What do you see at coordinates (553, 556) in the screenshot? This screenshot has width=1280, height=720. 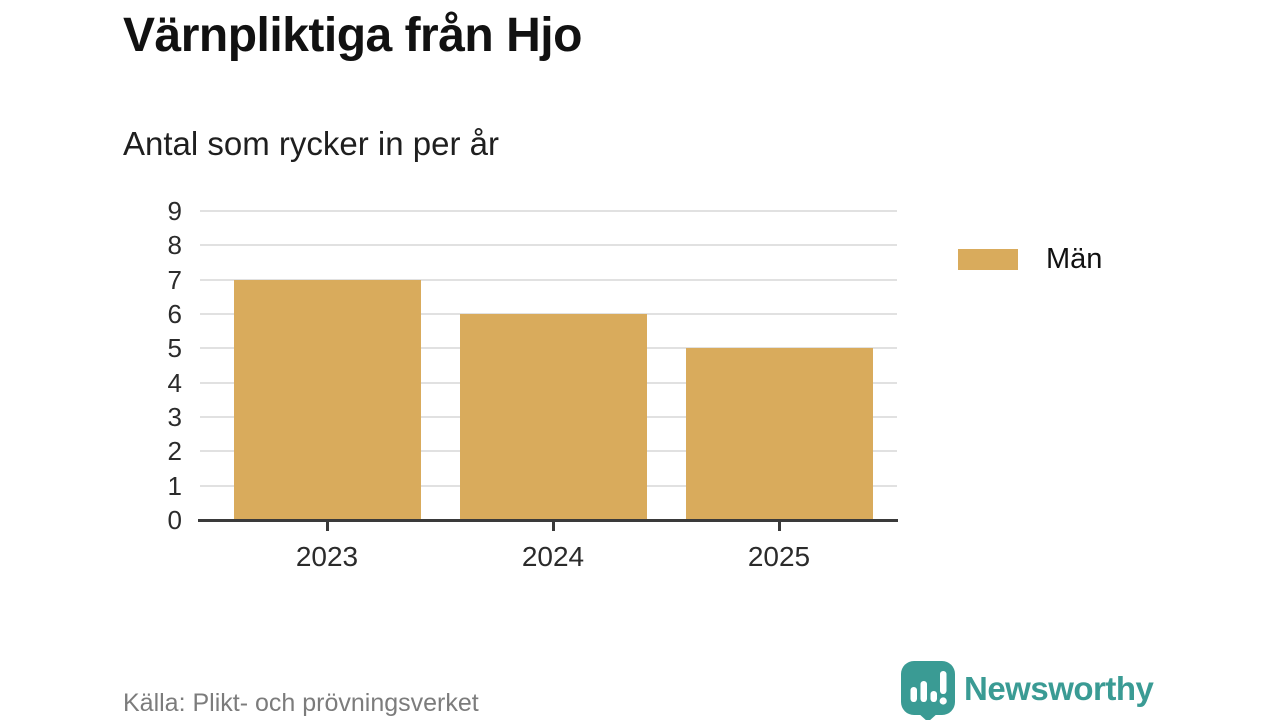 I see `x-axis-tick-label: 2024` at bounding box center [553, 556].